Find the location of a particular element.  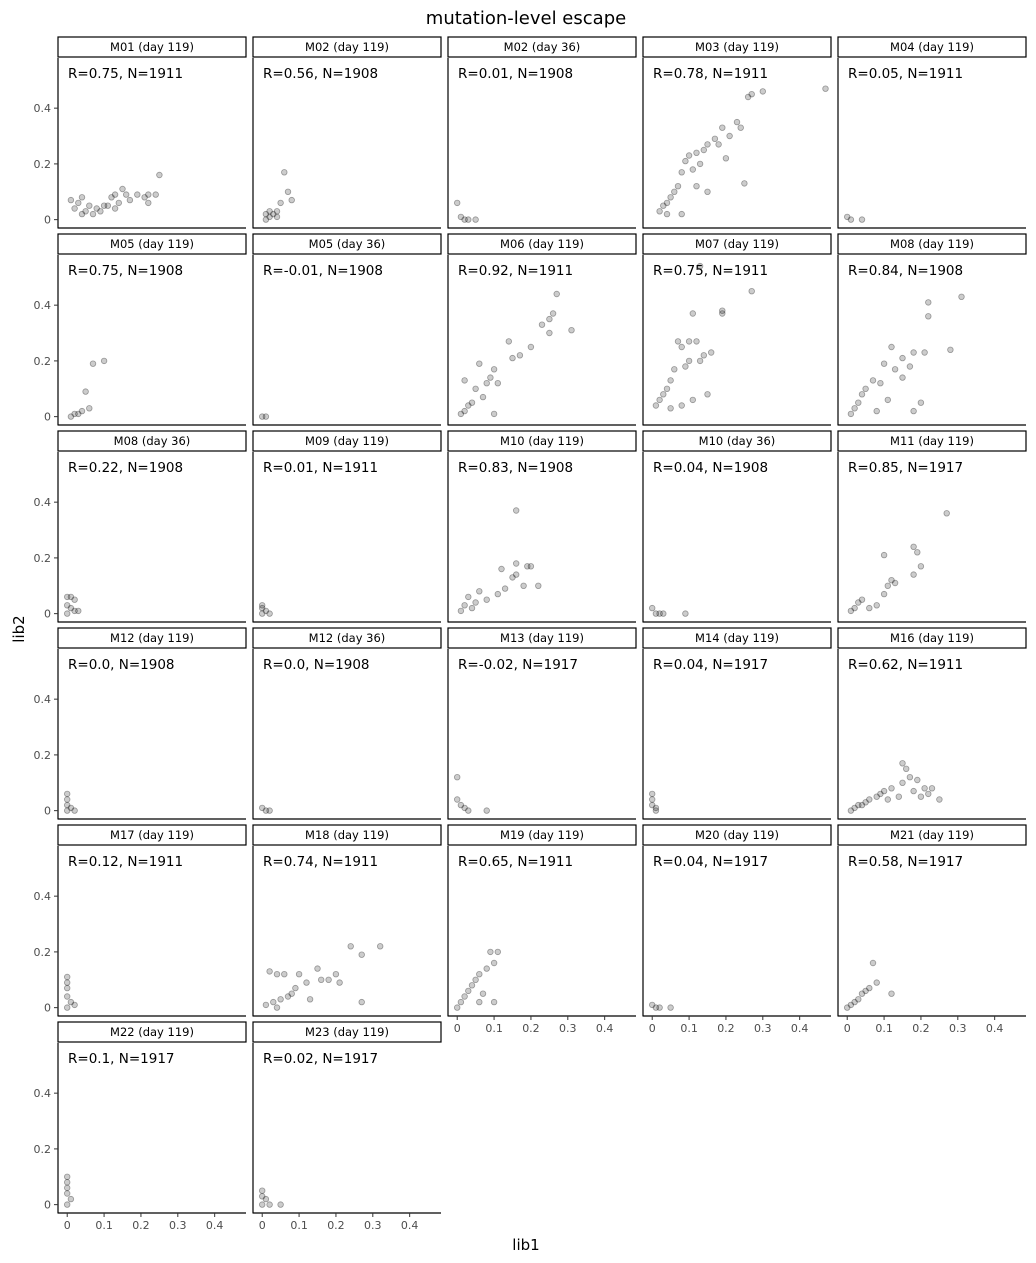

facet-strip-label: M03 (day 119) is located at coordinates (737, 47).